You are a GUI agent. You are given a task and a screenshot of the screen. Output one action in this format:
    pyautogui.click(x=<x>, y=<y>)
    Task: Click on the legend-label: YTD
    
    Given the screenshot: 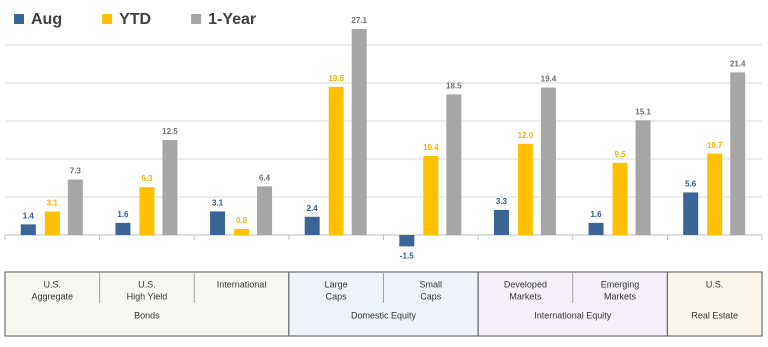 What is the action you would take?
    pyautogui.click(x=135, y=19)
    